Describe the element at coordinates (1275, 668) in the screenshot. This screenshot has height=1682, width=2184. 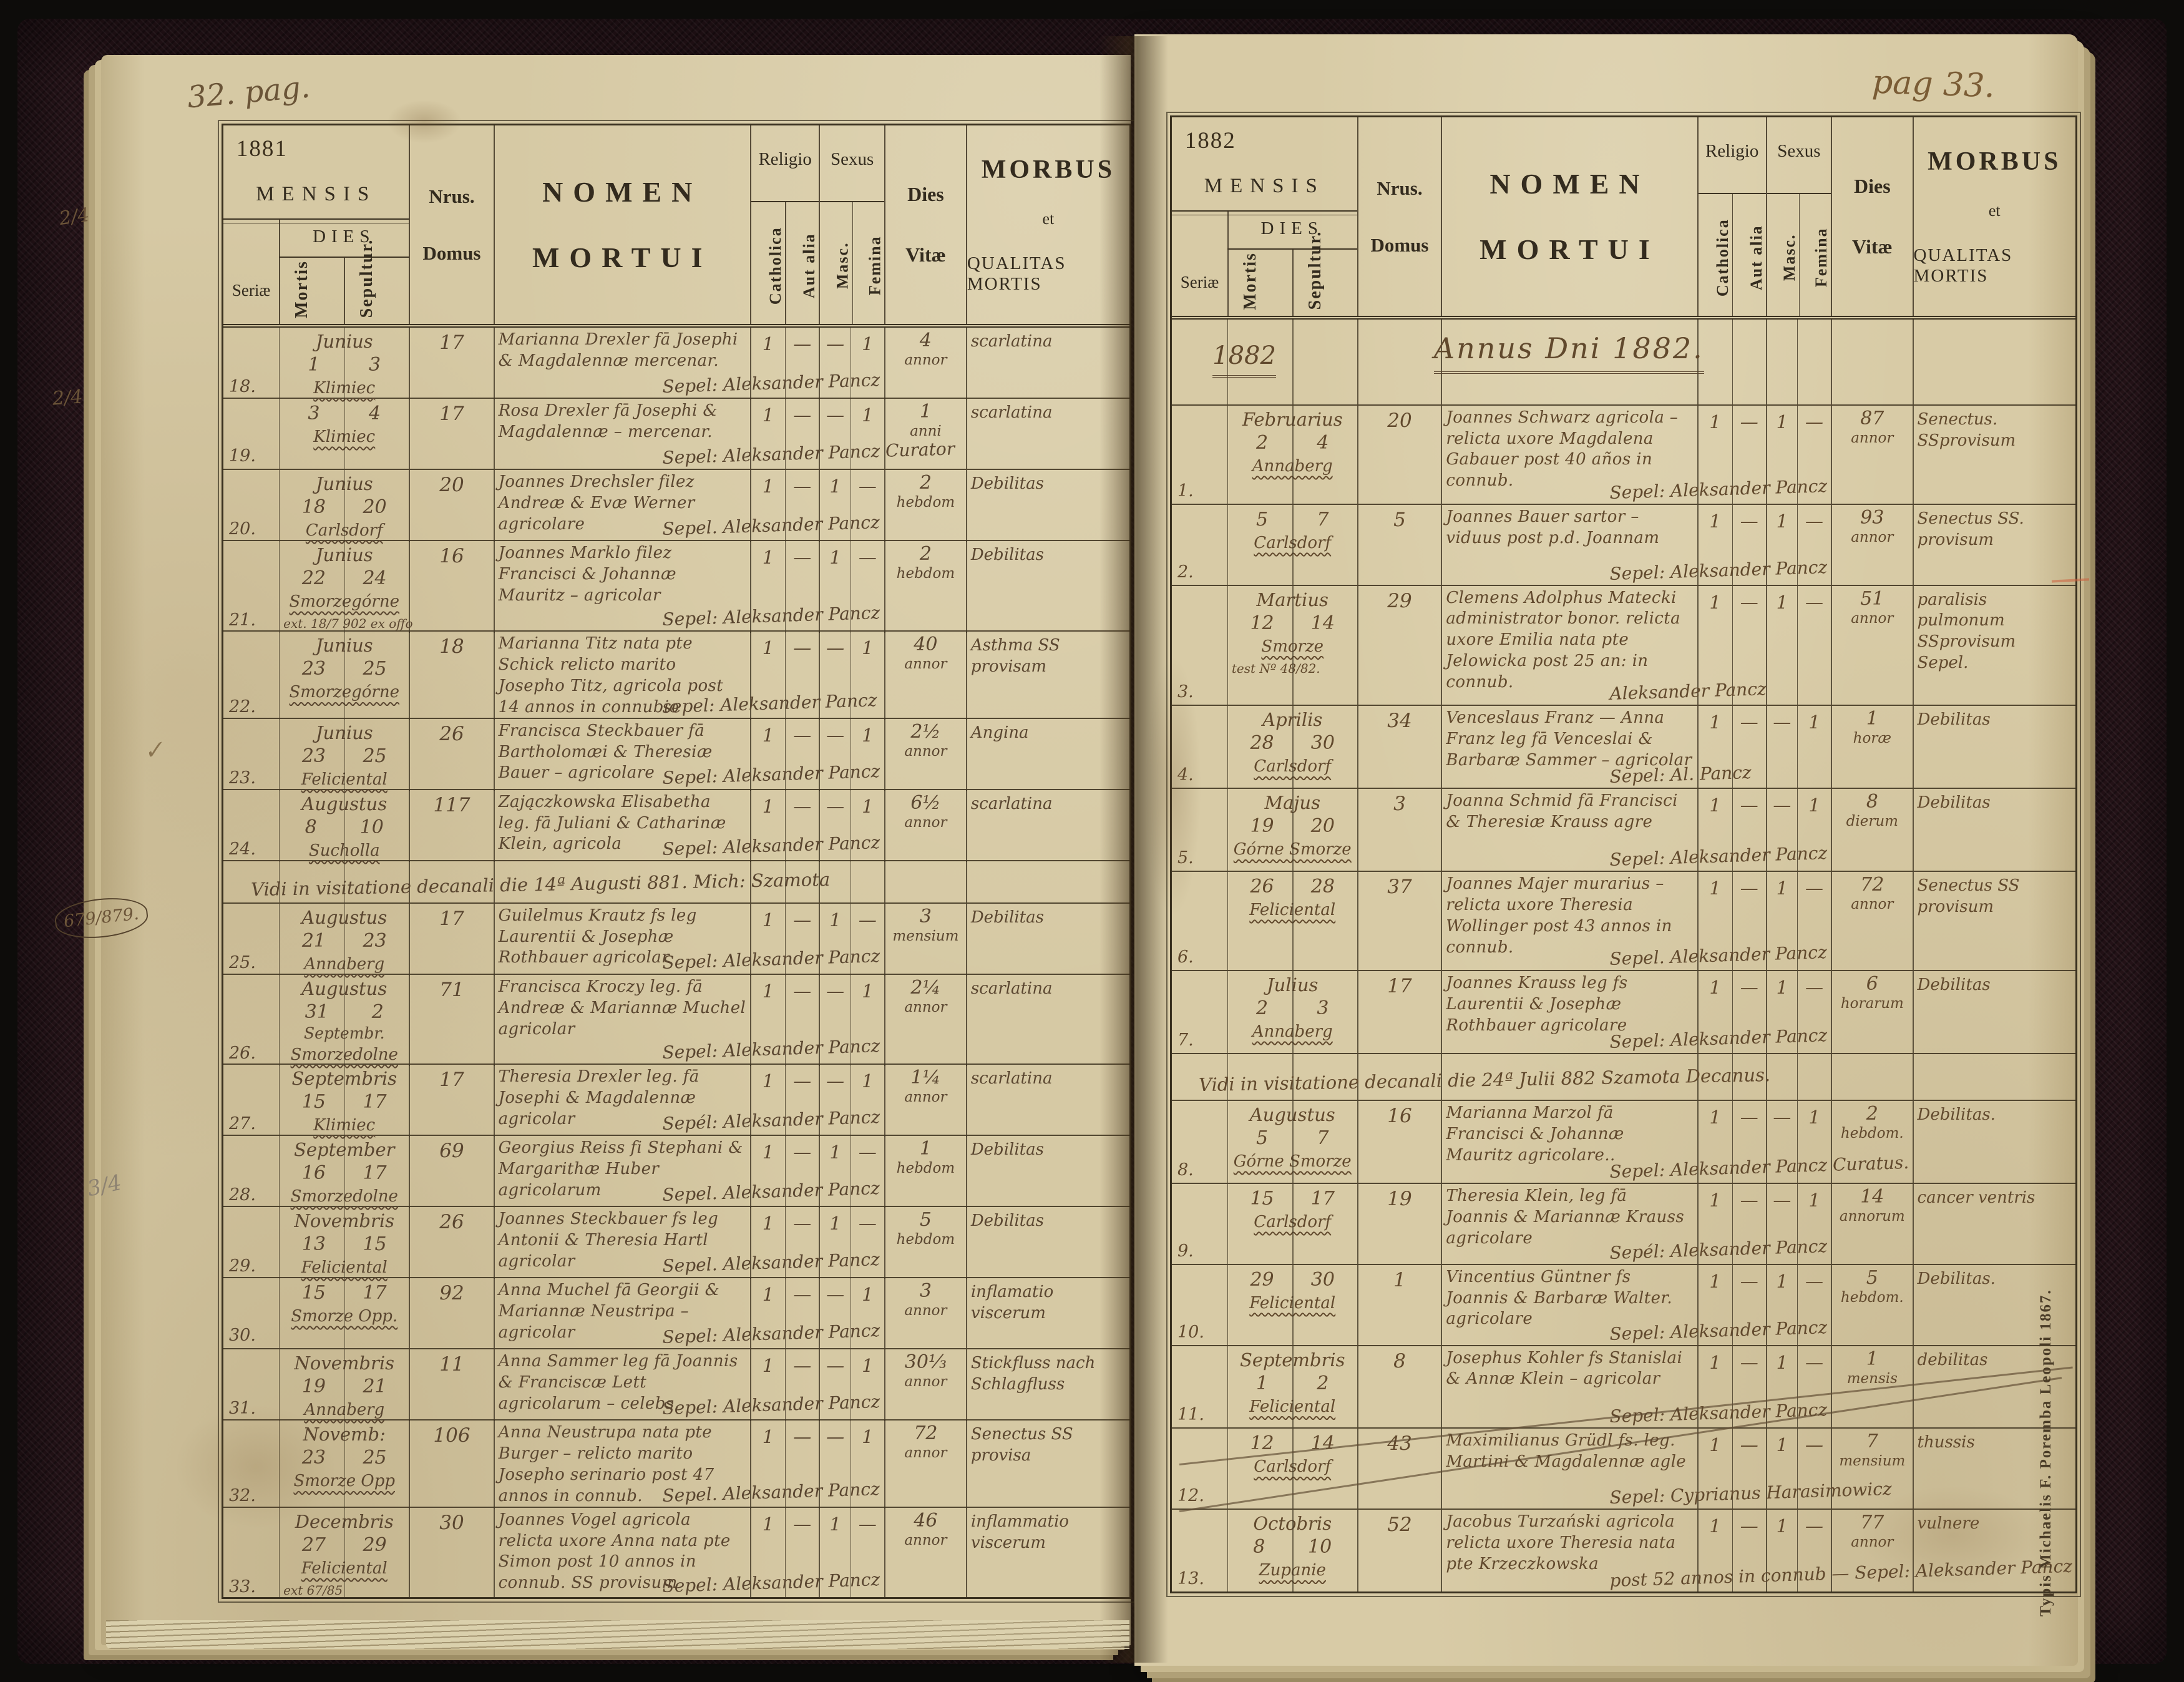
I see `marginal-note: test Nº 48/82.` at that location.